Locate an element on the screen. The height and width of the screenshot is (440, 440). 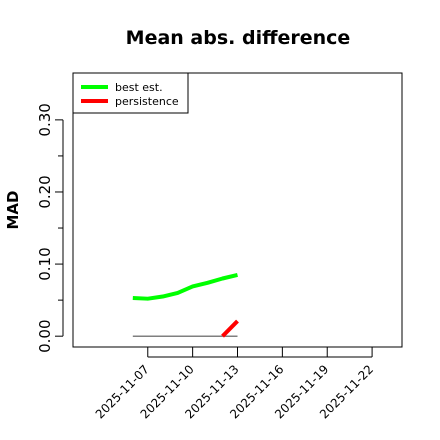
series-line-persistence is located at coordinates (230, 328).